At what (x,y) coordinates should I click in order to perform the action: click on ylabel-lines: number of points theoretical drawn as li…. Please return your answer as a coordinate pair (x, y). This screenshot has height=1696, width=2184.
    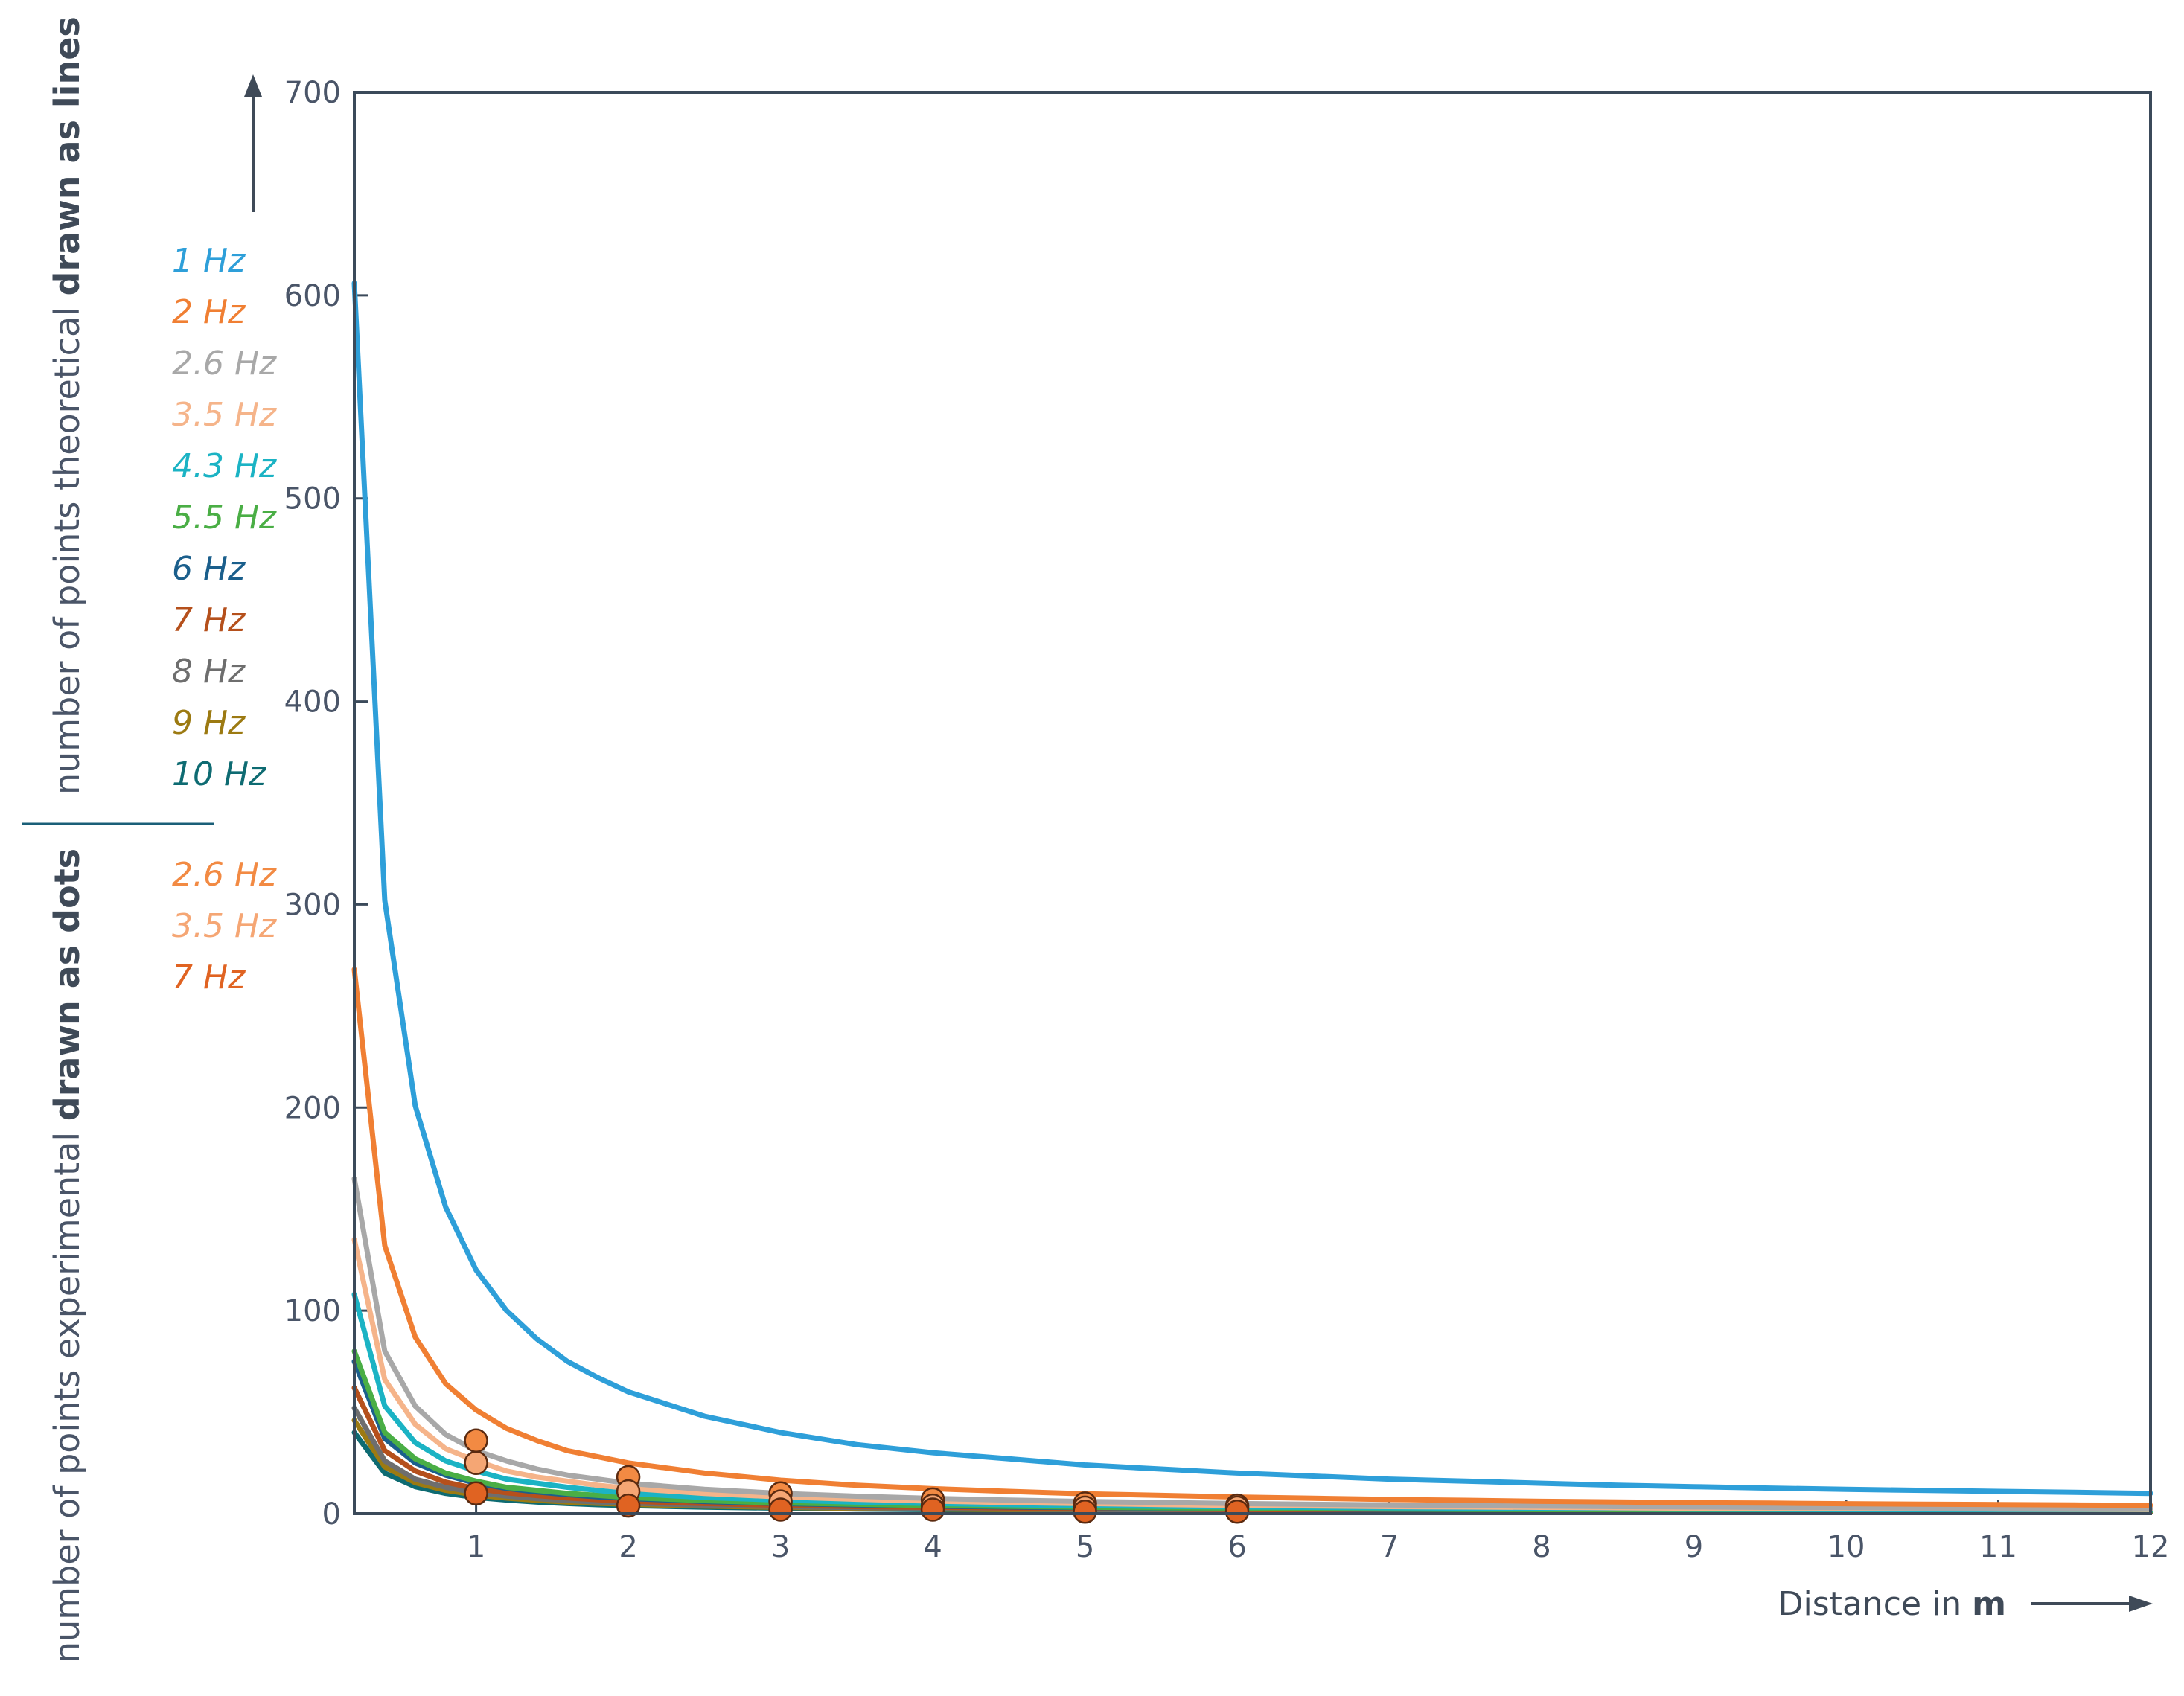
    Looking at the image, I should click on (67, 405).